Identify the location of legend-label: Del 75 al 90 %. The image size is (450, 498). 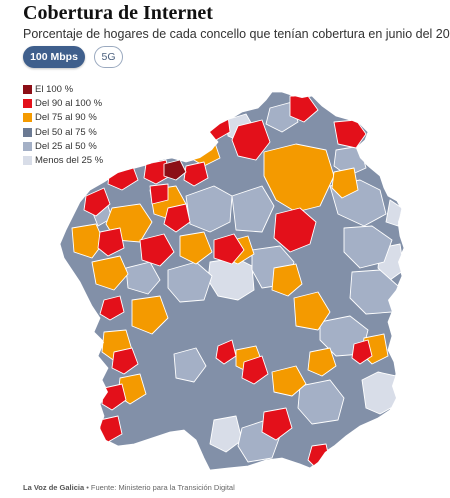
(66, 118).